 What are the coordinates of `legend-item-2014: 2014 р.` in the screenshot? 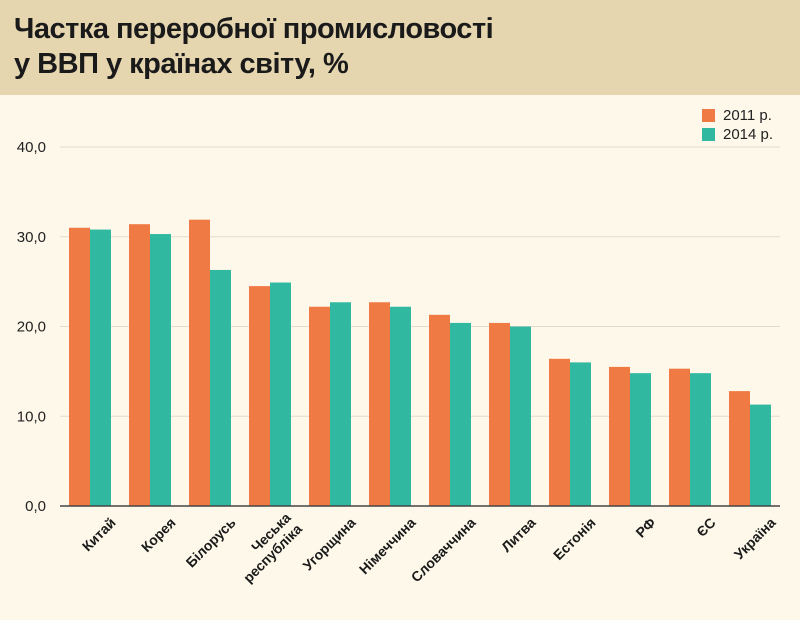 It's located at (737, 134).